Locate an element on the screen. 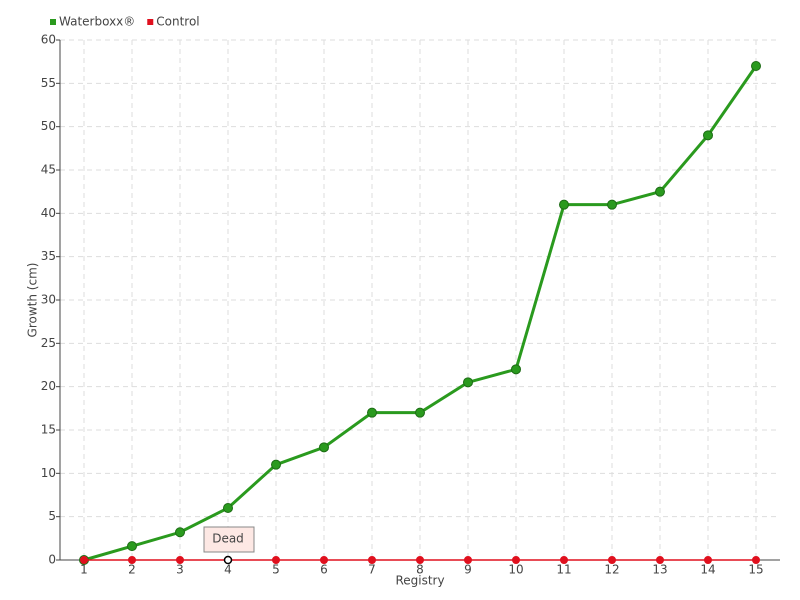 The width and height of the screenshot is (800, 600). x-tick-label: 2 is located at coordinates (132, 570).